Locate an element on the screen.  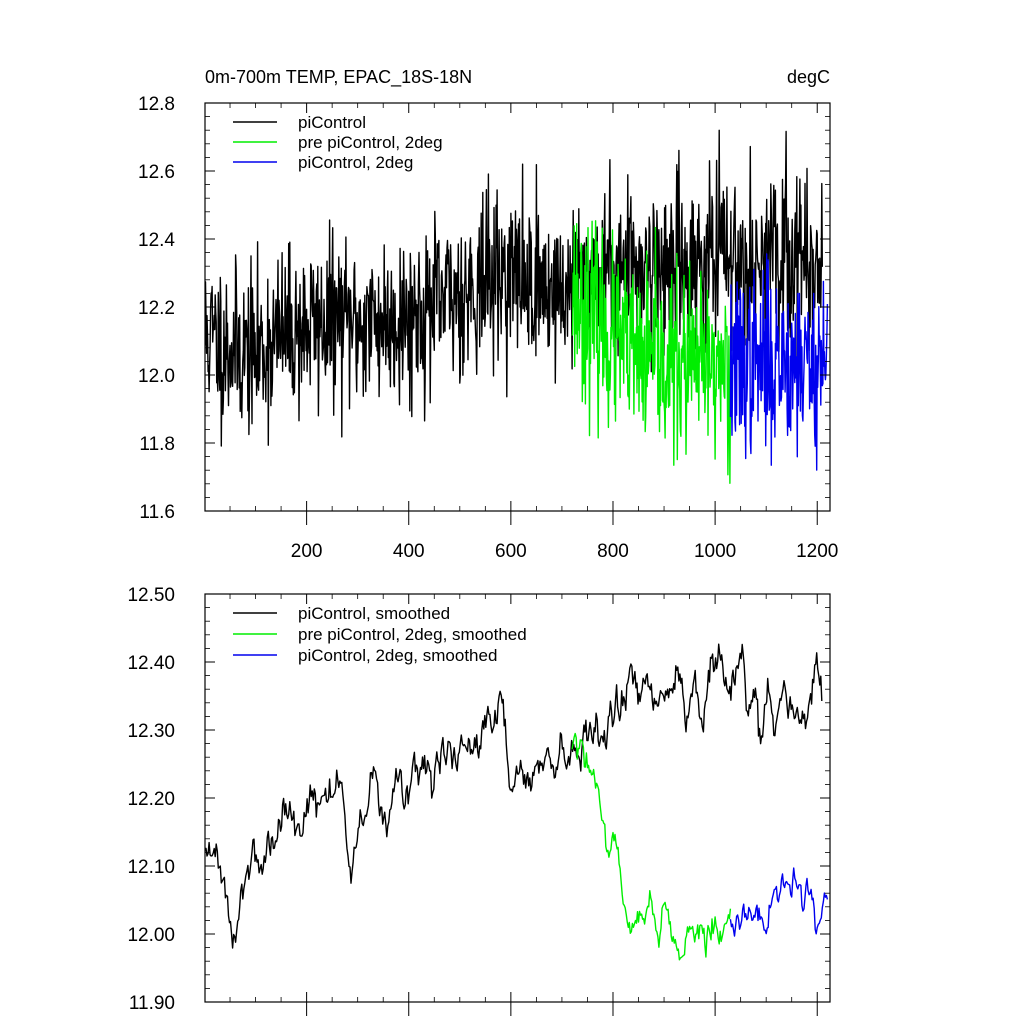
legend-label: piControl, 2deg, smoothed is located at coordinates (397, 655).